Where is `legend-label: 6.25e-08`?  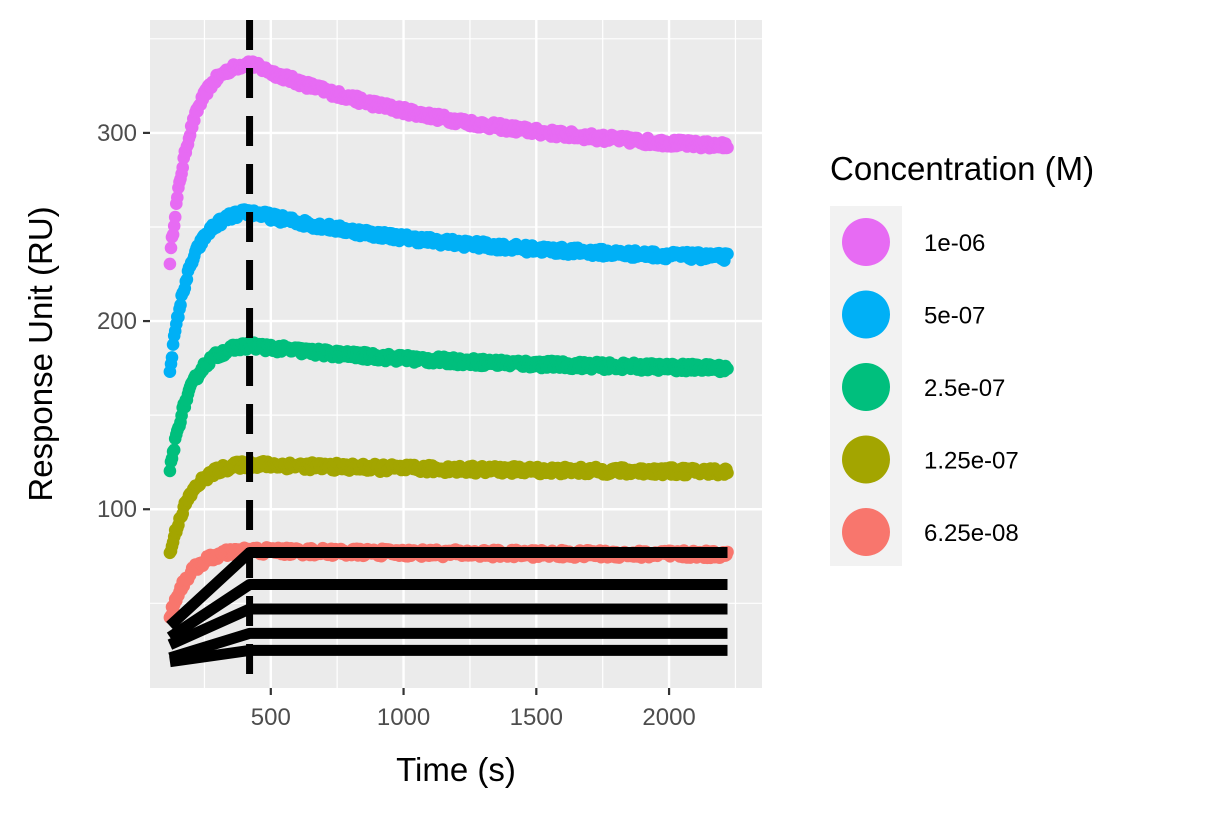
legend-label: 6.25e-08 is located at coordinates (971, 533).